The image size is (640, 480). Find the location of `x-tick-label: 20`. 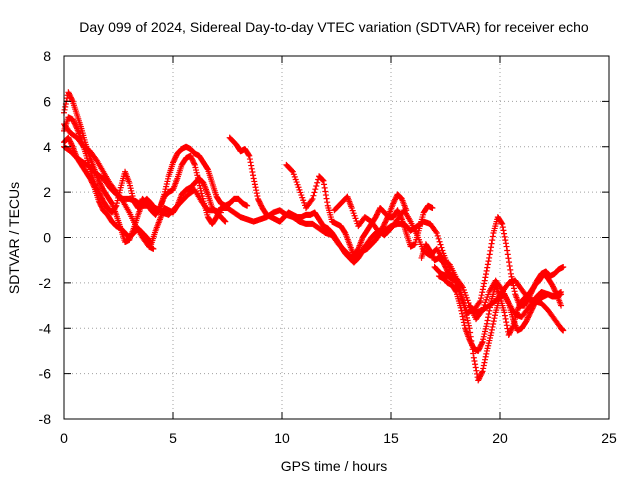

x-tick-label: 20 is located at coordinates (500, 438).